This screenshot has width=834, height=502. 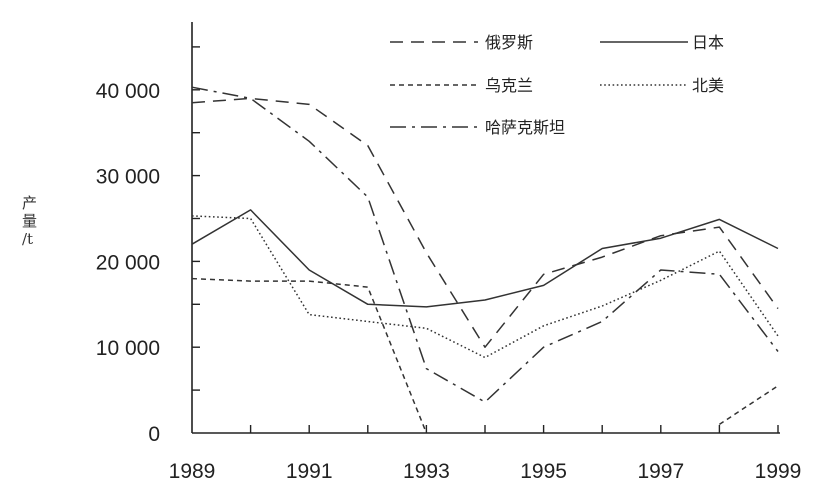 What do you see at coordinates (148, 246) in the screenshot?
I see `y-axis-ticks: 0 10 000 20 000 30 000 40 000` at bounding box center [148, 246].